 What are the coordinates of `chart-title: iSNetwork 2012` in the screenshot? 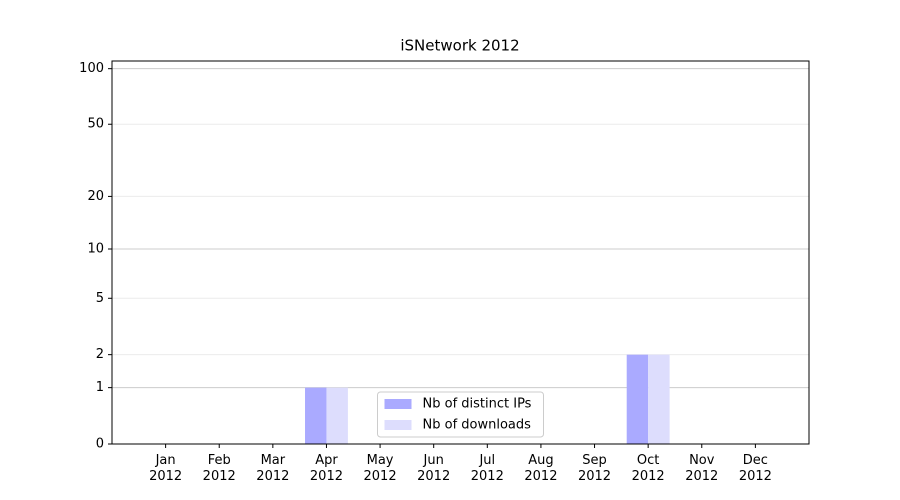 It's located at (459, 46).